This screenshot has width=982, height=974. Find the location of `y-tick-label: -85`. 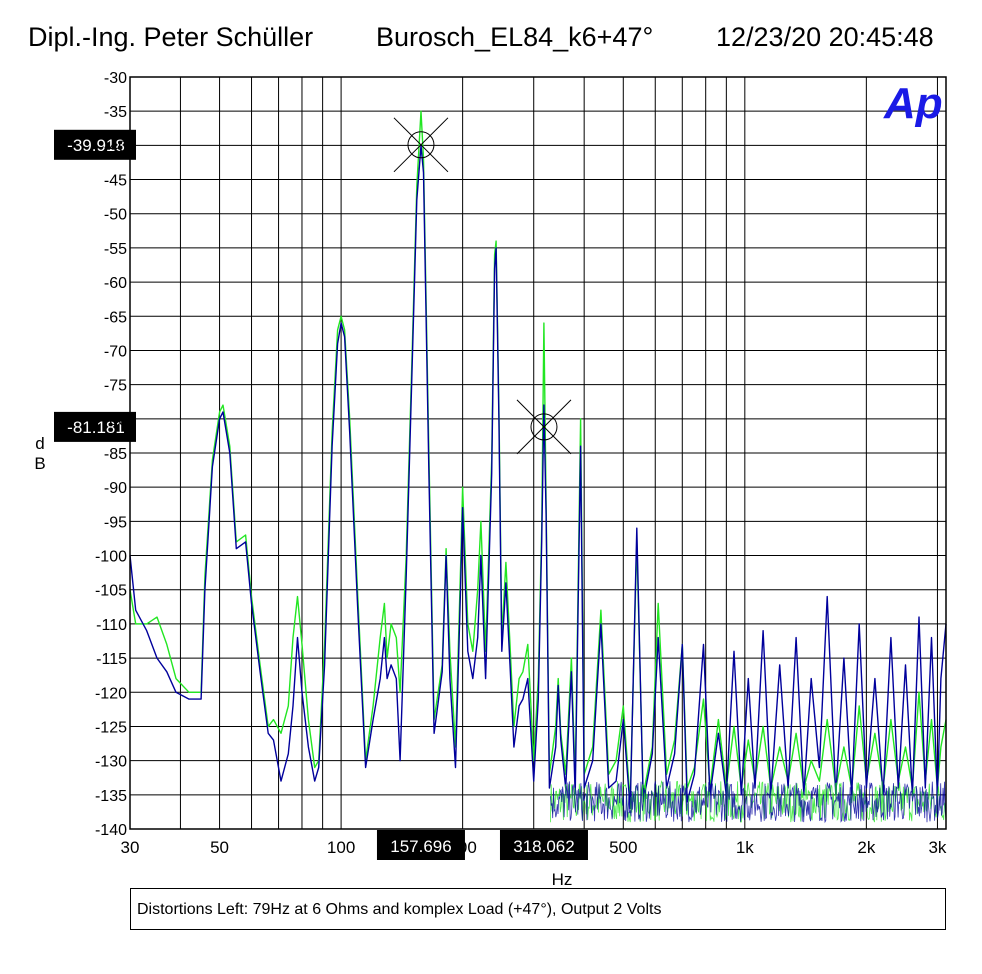

y-tick-label: -85 is located at coordinates (115, 454).